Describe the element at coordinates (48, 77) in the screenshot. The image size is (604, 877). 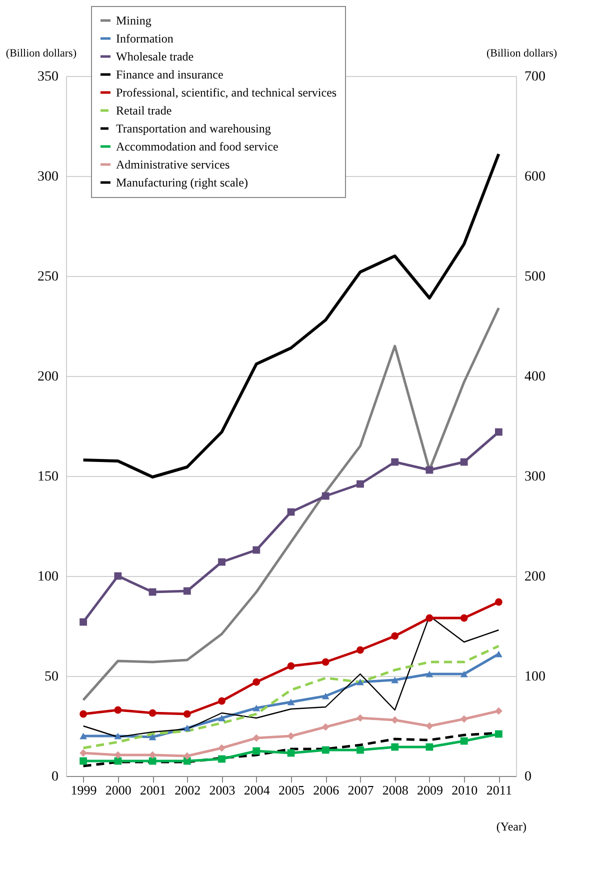
I see `y-tick-label: 350` at that location.